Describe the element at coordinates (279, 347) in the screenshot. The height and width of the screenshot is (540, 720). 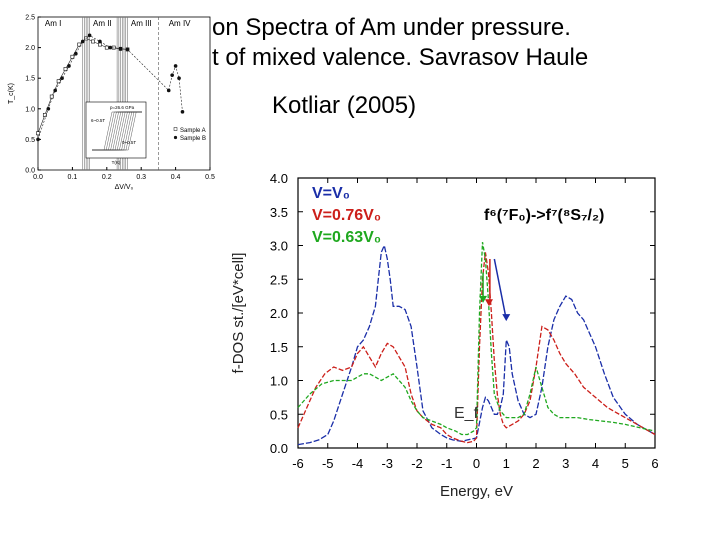
I see `y-tick-label: 1.5` at that location.